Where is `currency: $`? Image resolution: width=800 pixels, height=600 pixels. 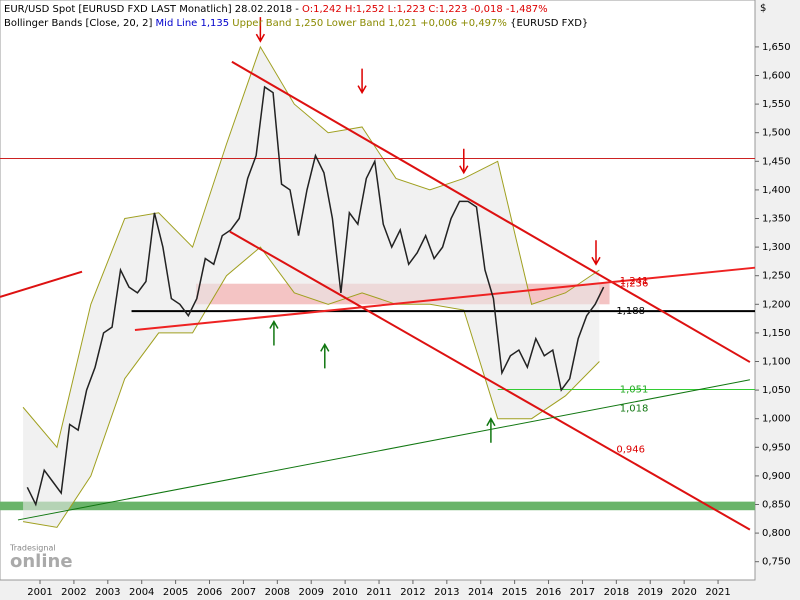 currency: $ is located at coordinates (763, 8).